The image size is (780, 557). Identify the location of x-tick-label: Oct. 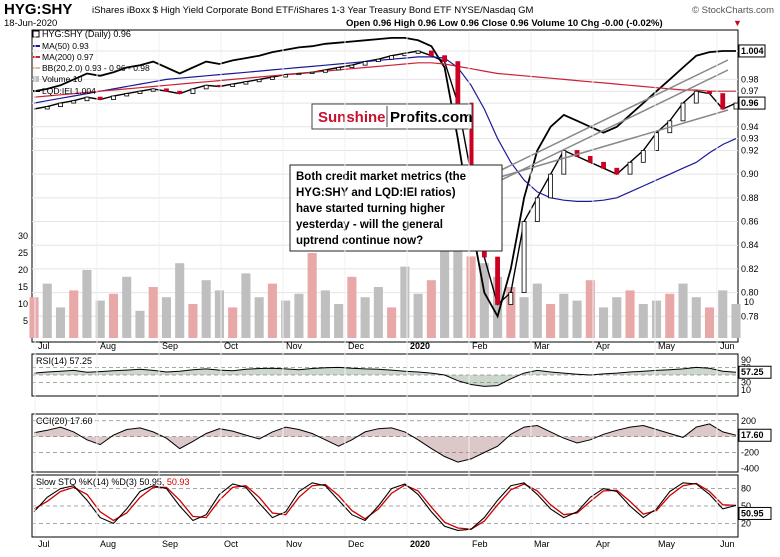
(231, 346).